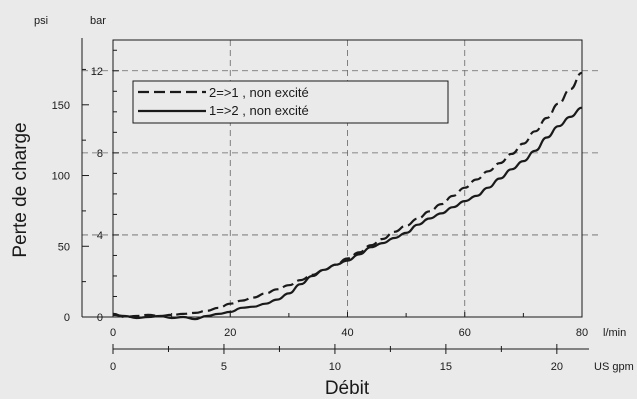 The image size is (637, 399). What do you see at coordinates (614, 333) in the screenshot?
I see `x-unit-lpm: l/min` at bounding box center [614, 333].